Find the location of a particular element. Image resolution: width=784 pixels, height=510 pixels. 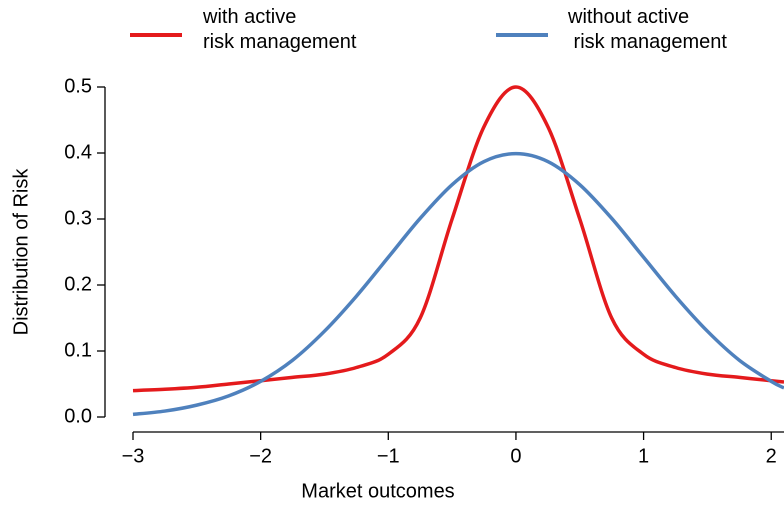

legend-label: without active risk management is located at coordinates (647, 29).